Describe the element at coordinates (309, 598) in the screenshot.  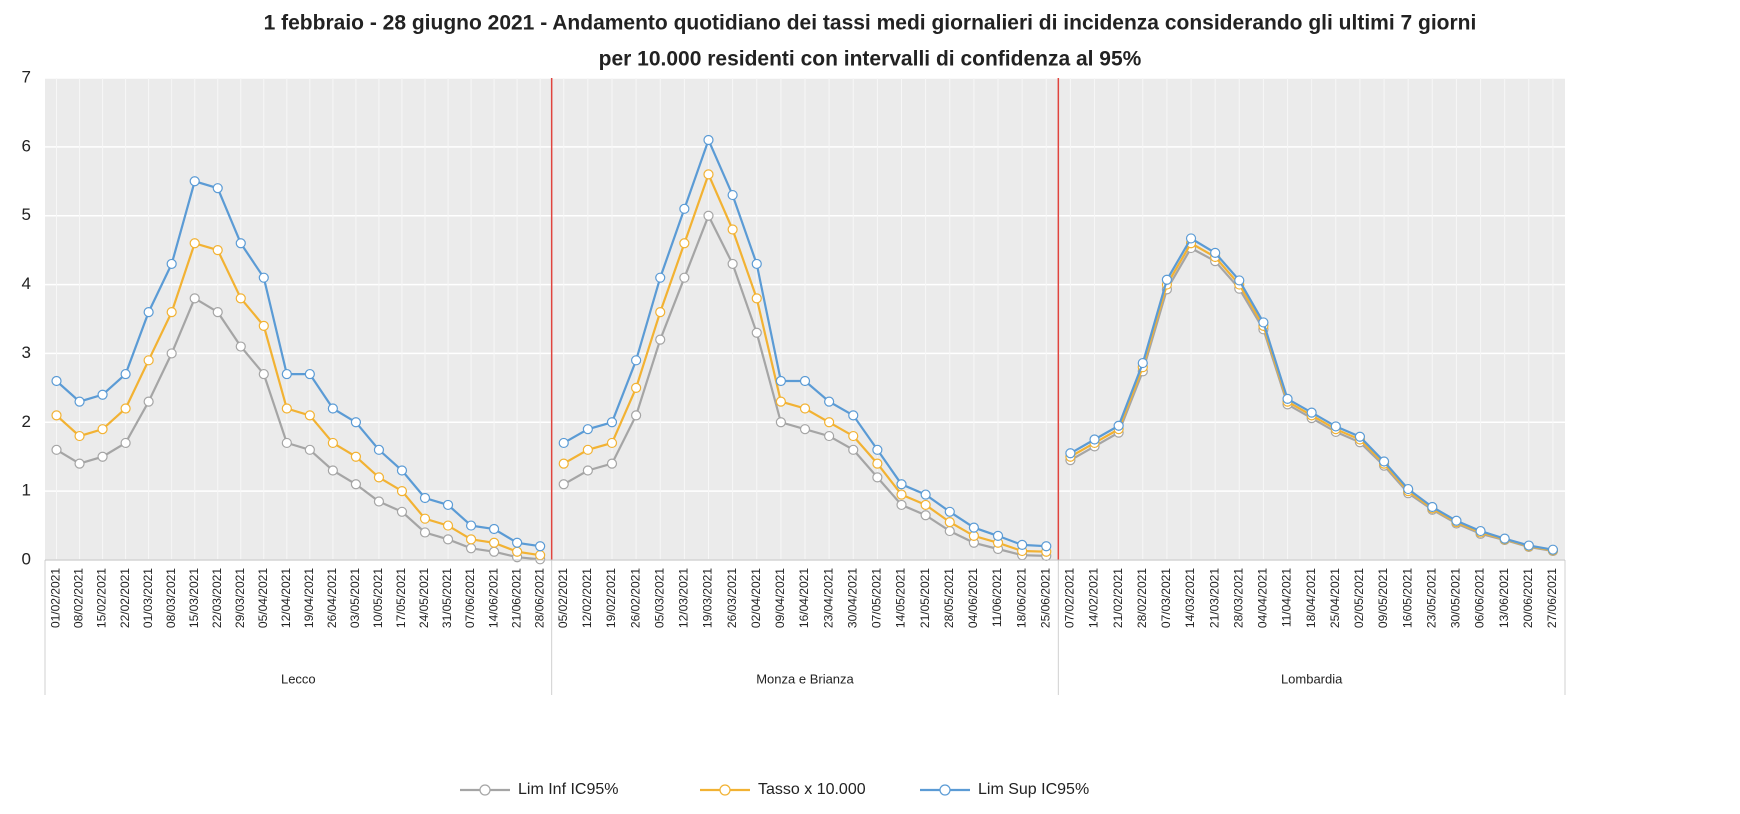
I see `x-tick-label: 19/04/2021` at that location.